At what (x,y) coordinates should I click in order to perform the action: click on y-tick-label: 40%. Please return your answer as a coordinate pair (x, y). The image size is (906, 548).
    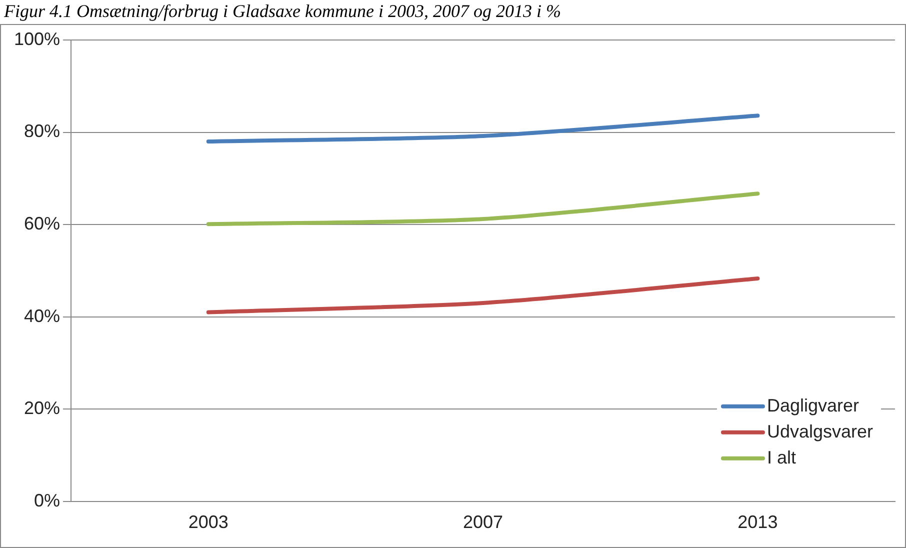
    Looking at the image, I should click on (42, 316).